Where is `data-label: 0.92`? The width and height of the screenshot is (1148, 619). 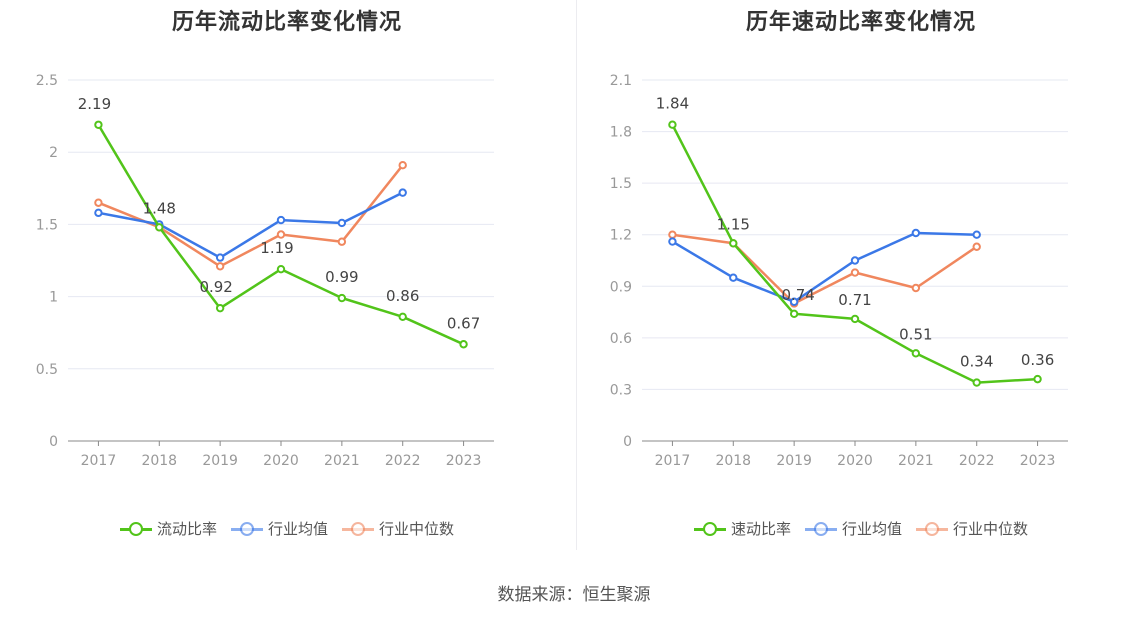 data-label: 0.92 is located at coordinates (215, 287).